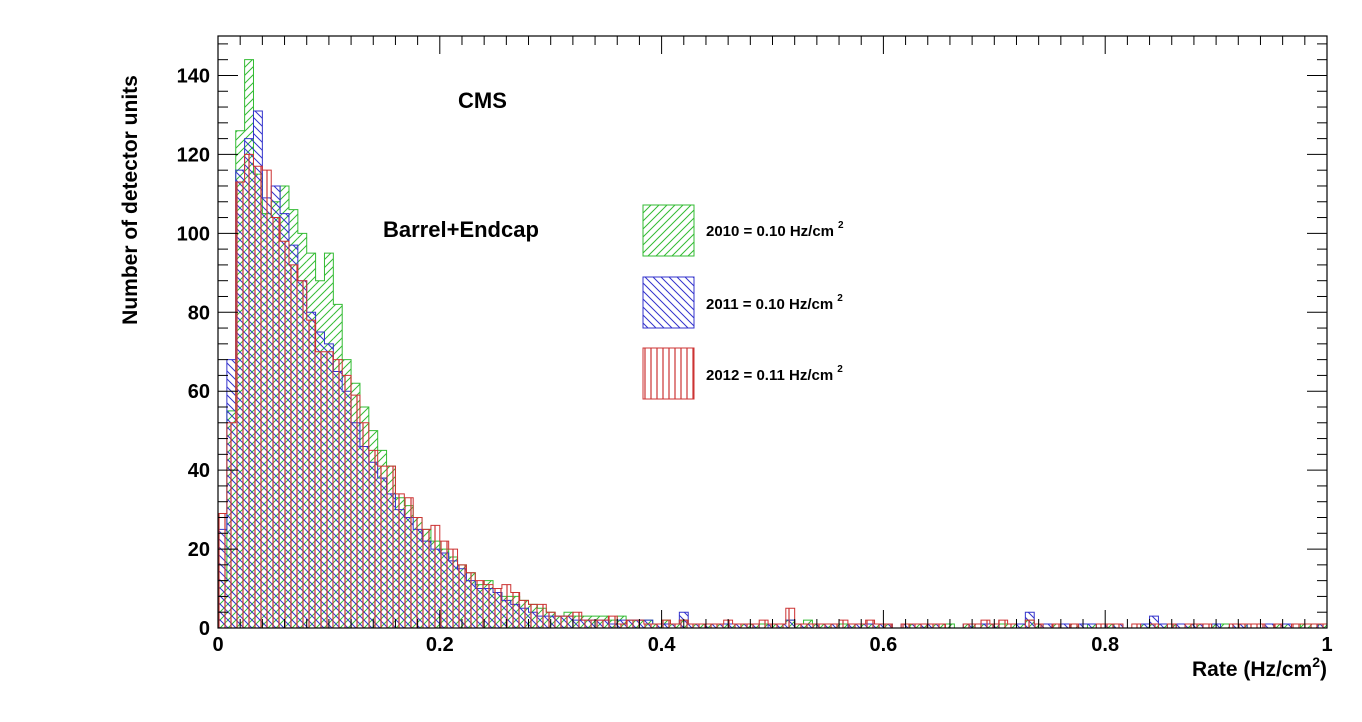 The height and width of the screenshot is (722, 1362). I want to click on legend-swatches, so click(668, 302).